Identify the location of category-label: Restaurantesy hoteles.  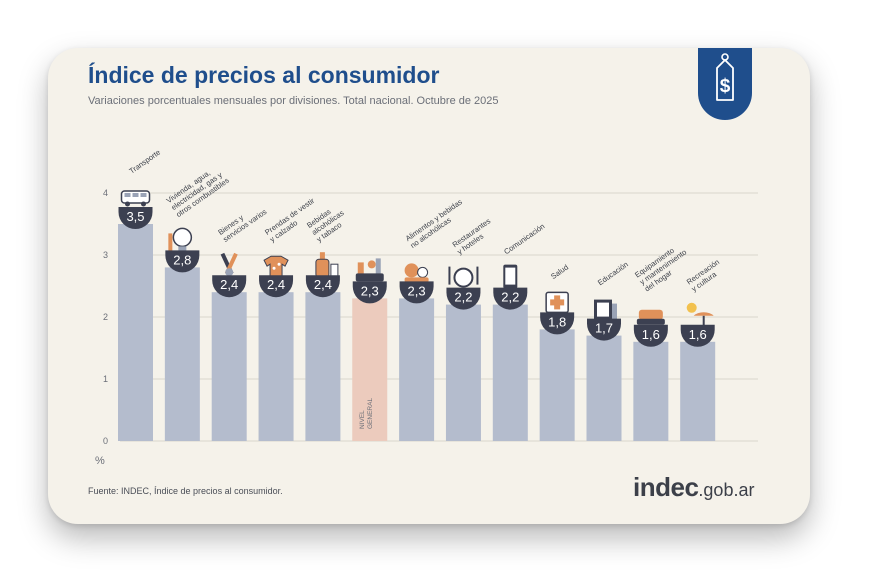
(474, 236).